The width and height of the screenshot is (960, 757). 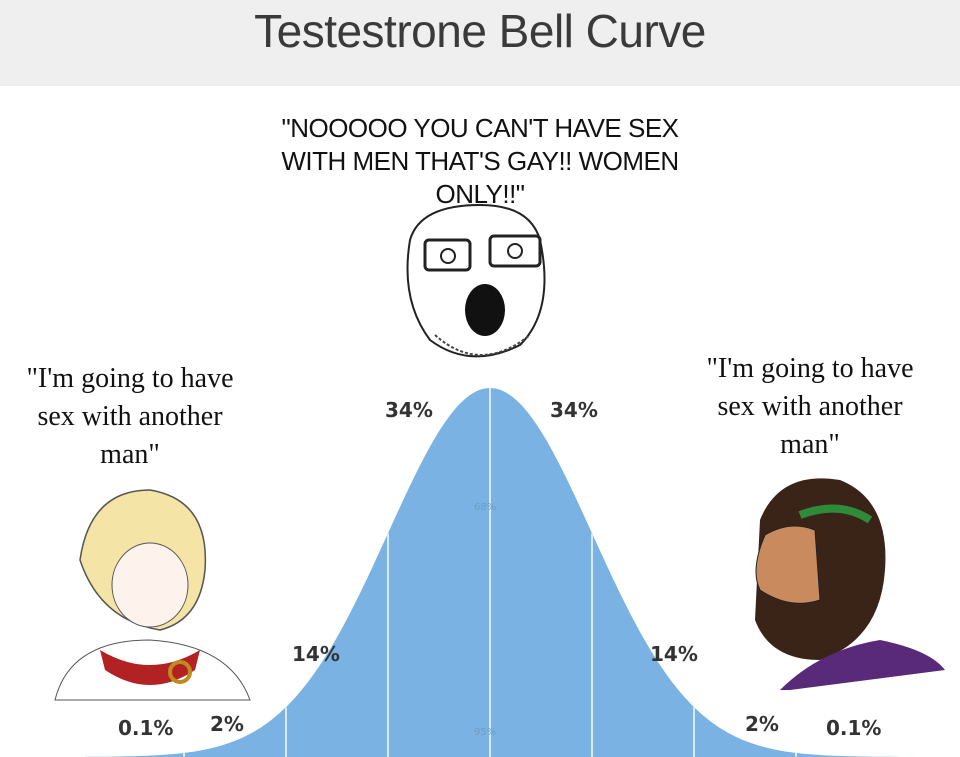 What do you see at coordinates (762, 724) in the screenshot?
I see `label-right-tail: 2%` at bounding box center [762, 724].